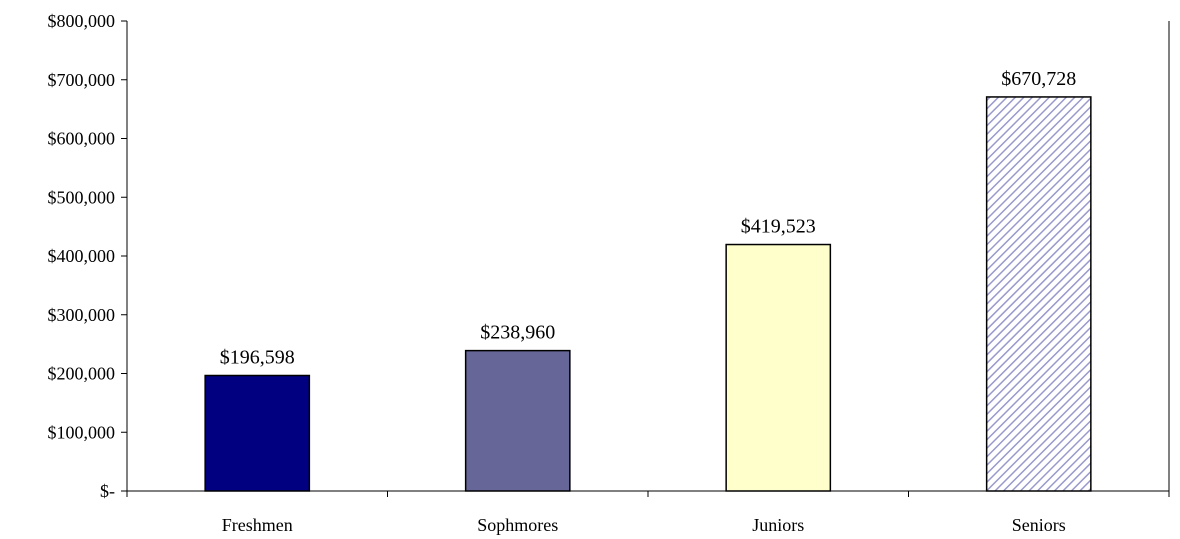  Describe the element at coordinates (517, 525) in the screenshot. I see `category-label: Sophmores` at that location.